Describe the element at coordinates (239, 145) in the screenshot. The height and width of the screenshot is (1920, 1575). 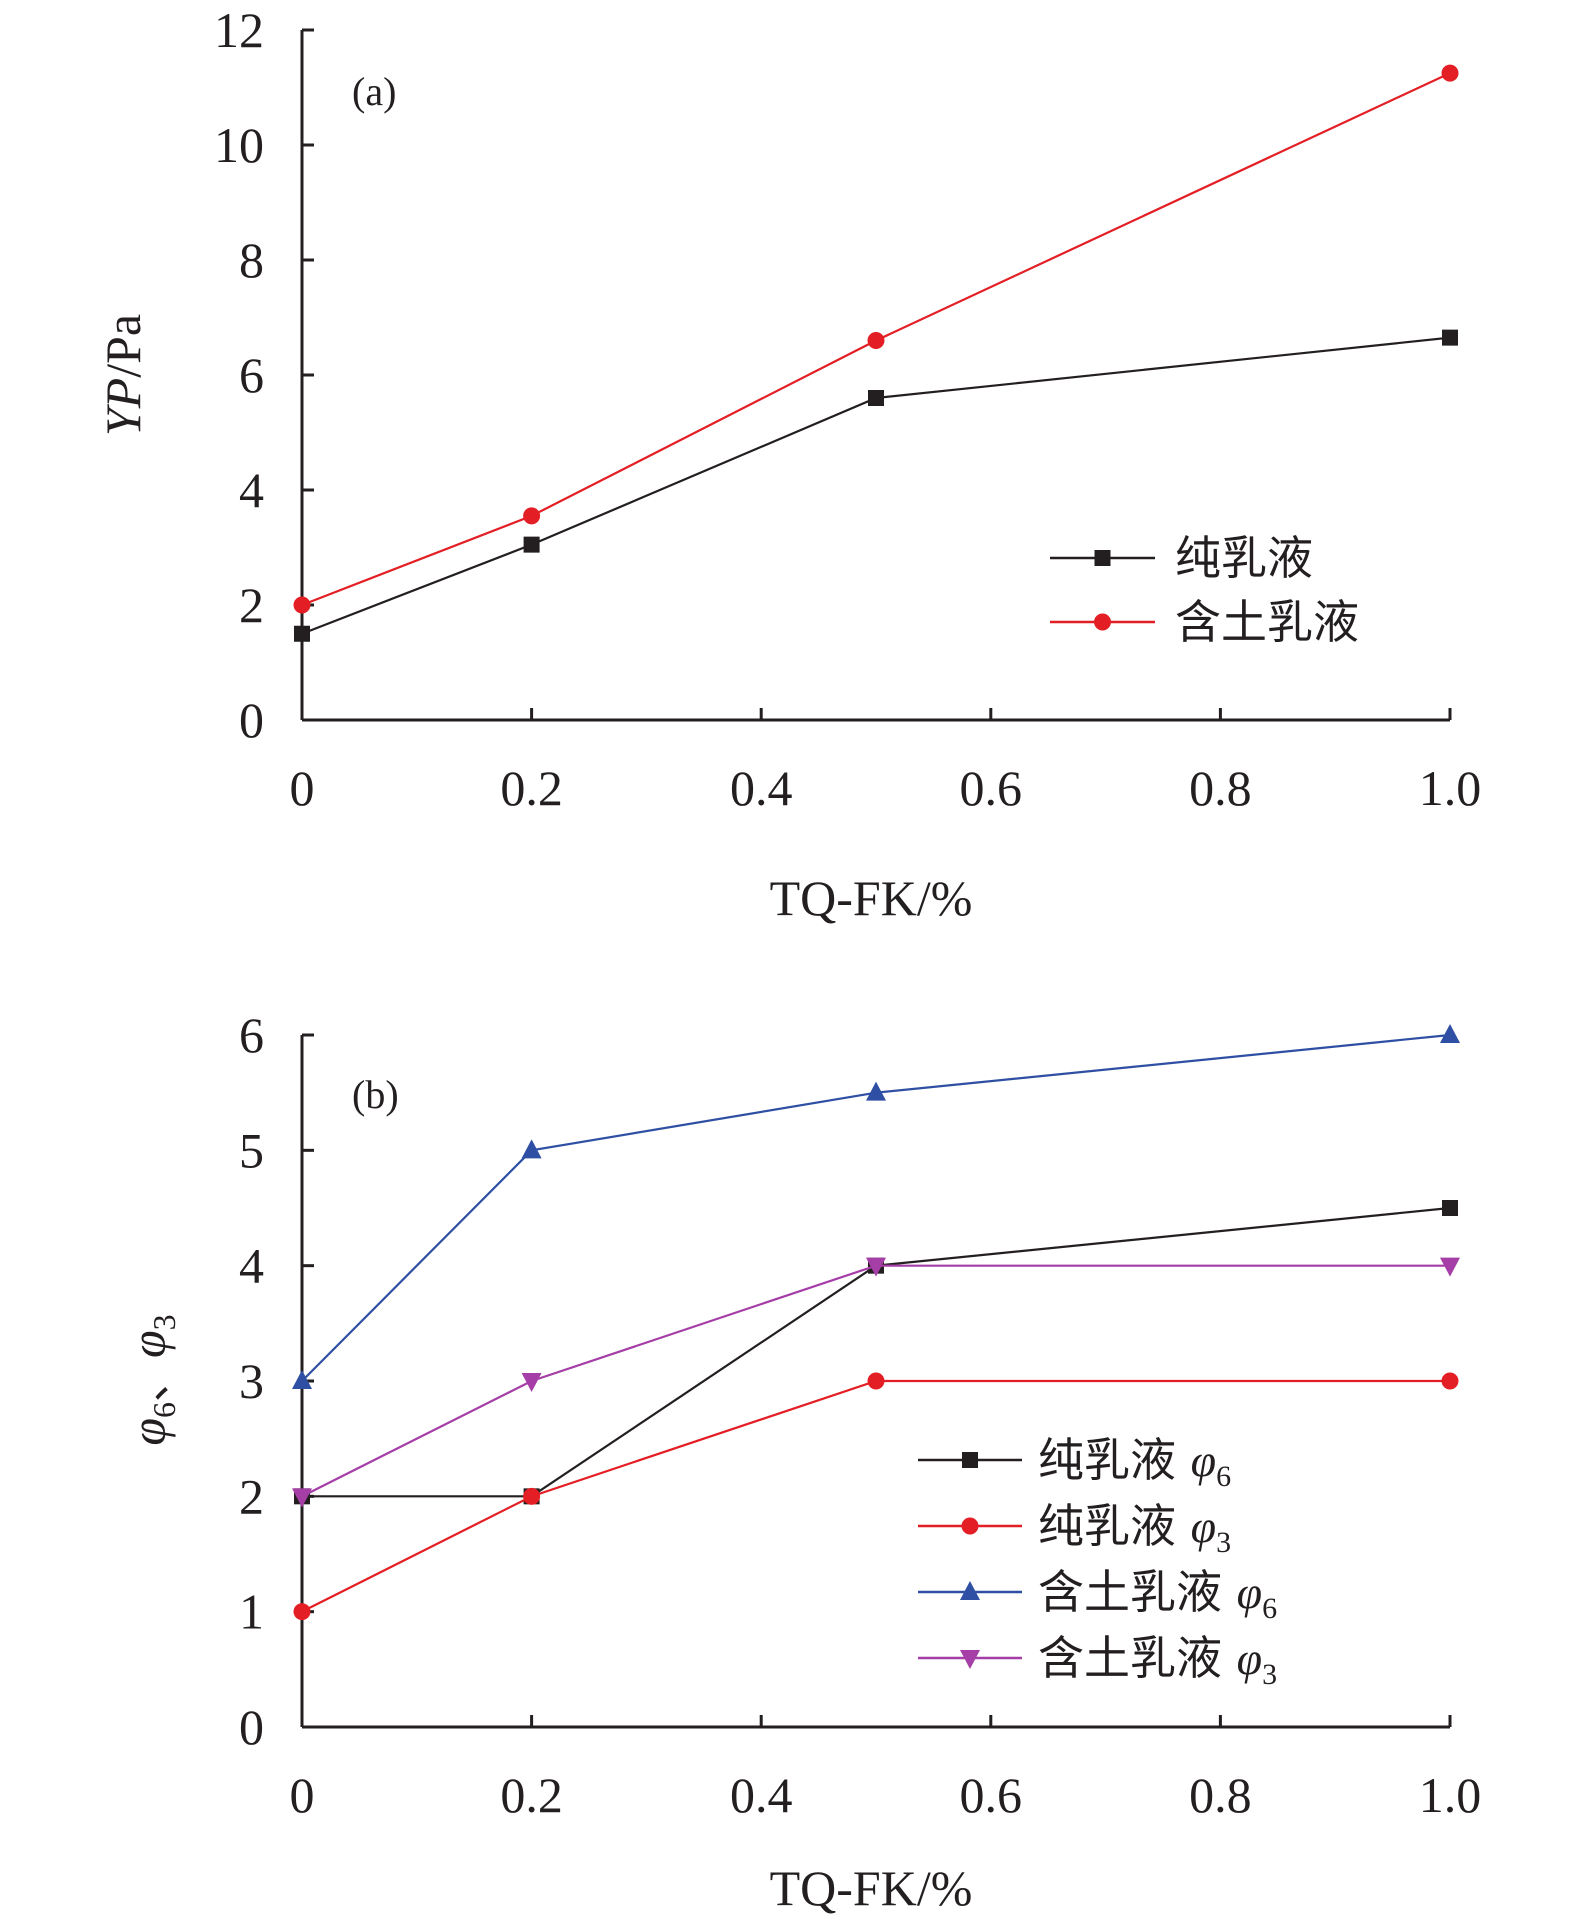
I see `y-tick-label: 10` at that location.